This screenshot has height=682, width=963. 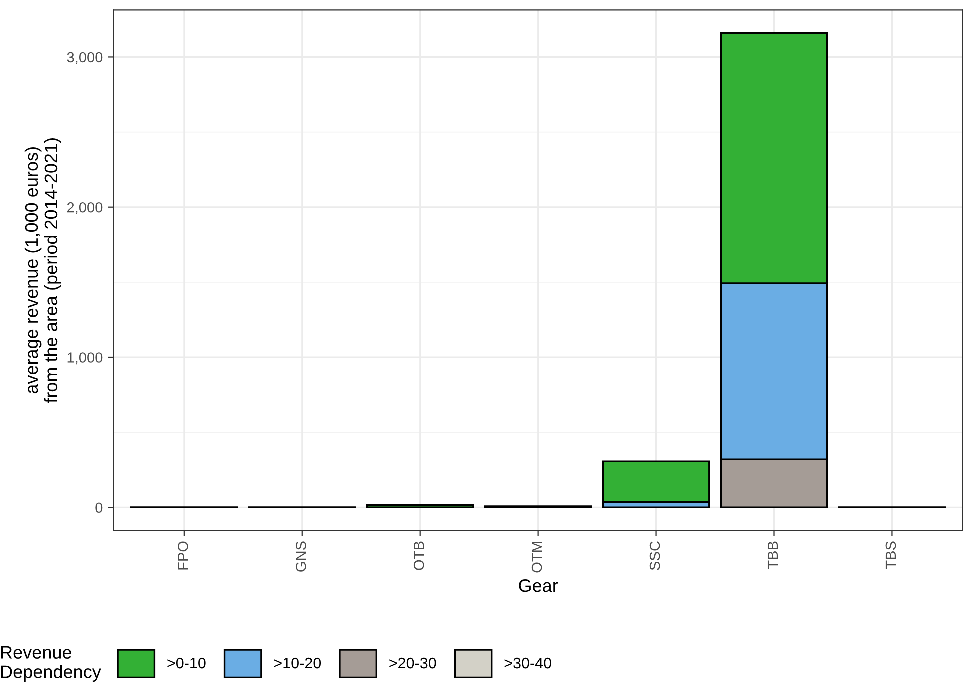 I want to click on y-tick-label: 0, so click(x=99, y=508).